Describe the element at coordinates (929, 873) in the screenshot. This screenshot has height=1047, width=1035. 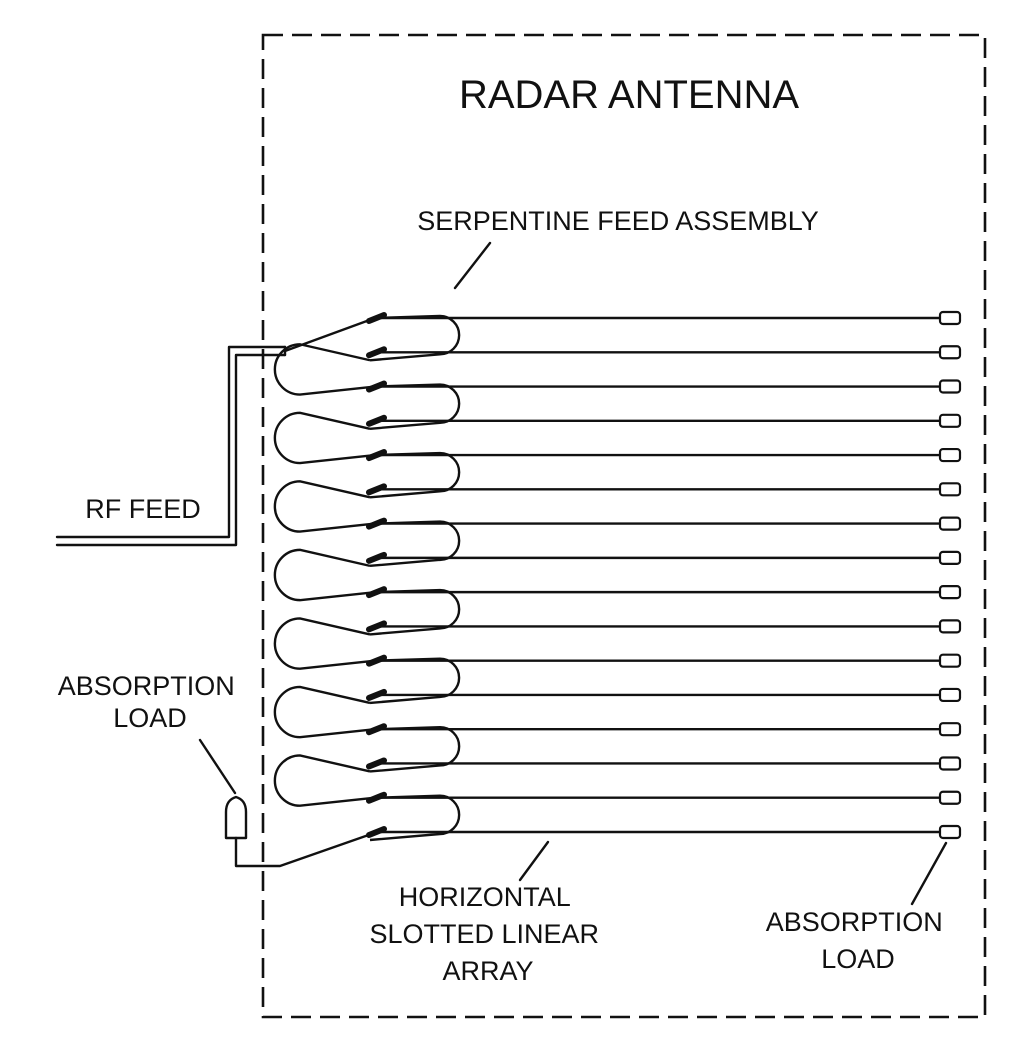
I see `absorption-right-leader-line` at that location.